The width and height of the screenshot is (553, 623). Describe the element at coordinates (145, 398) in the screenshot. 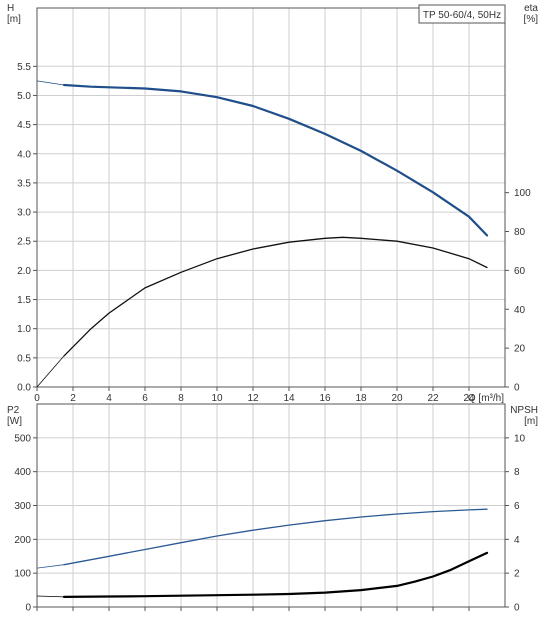

I see `x-tick-label: 6` at that location.